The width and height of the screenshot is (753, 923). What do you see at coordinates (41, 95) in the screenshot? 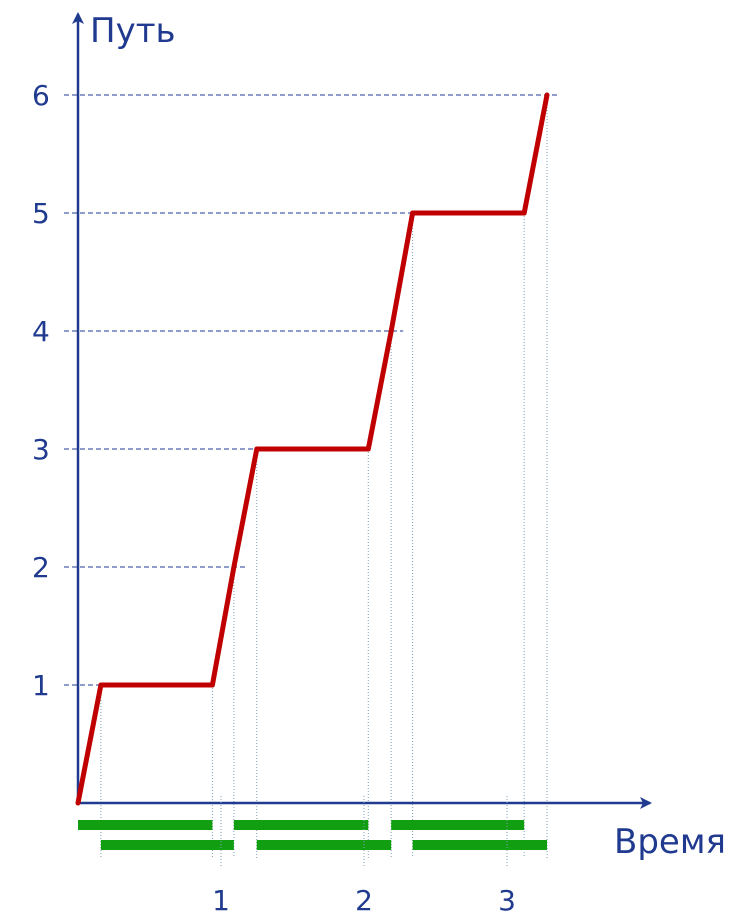
I see `y-tick-label: 6` at bounding box center [41, 95].